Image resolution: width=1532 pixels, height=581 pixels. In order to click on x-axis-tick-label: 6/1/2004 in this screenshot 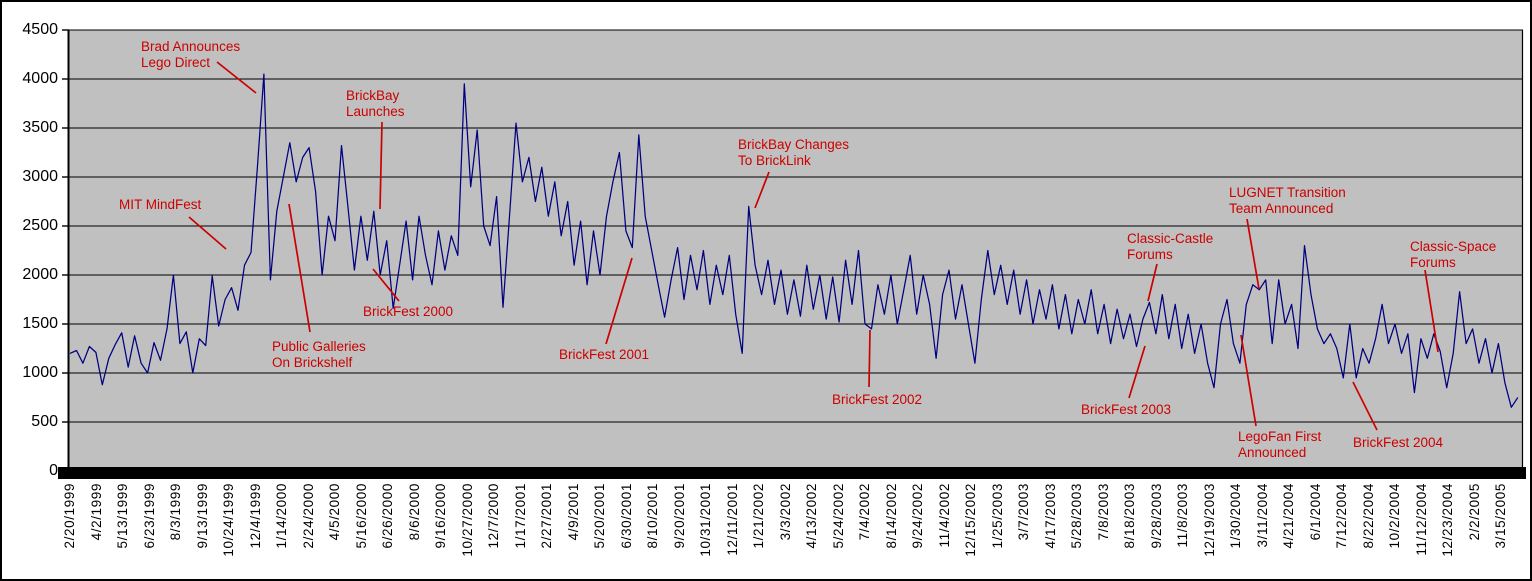, I will do `click(1315, 512)`.